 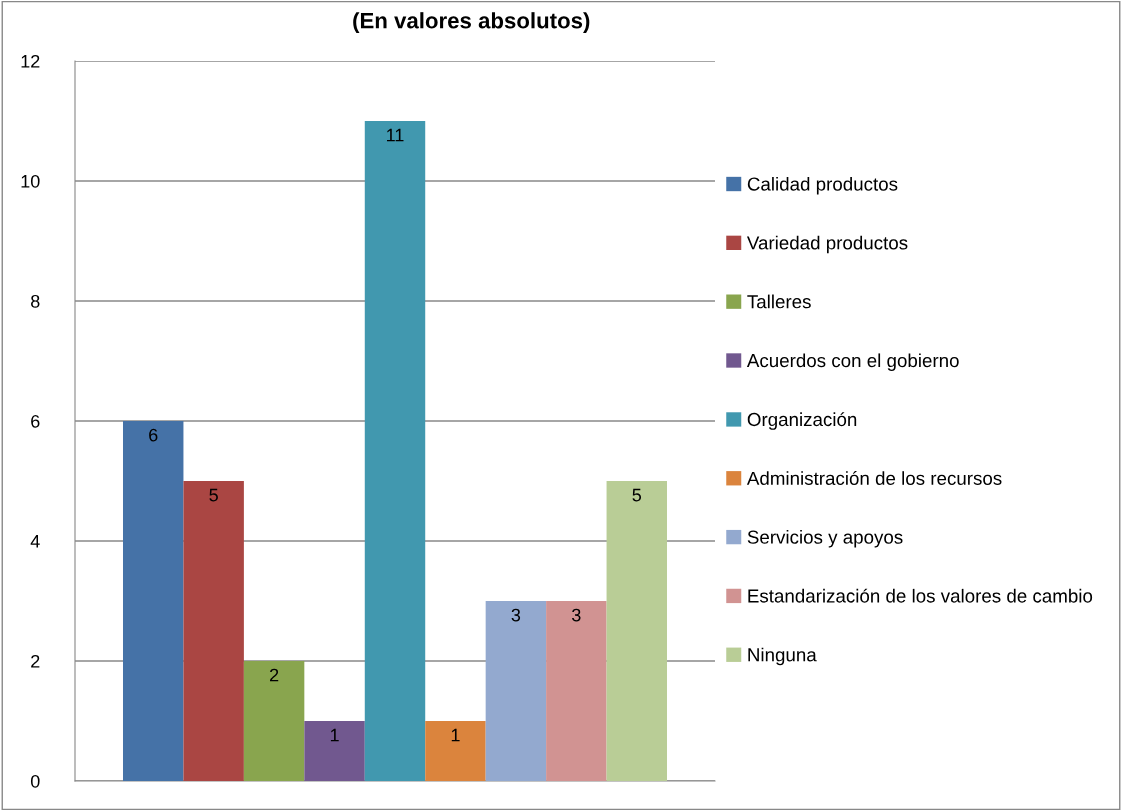 What do you see at coordinates (35, 661) in the screenshot?
I see `y-tick-label: 2` at bounding box center [35, 661].